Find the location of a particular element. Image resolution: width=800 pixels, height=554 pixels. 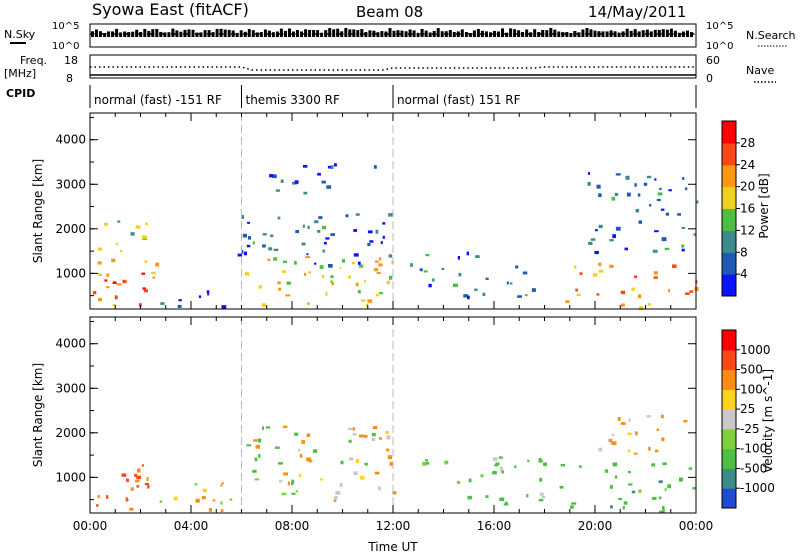

nave-tick-top: 60 is located at coordinates (713, 60).